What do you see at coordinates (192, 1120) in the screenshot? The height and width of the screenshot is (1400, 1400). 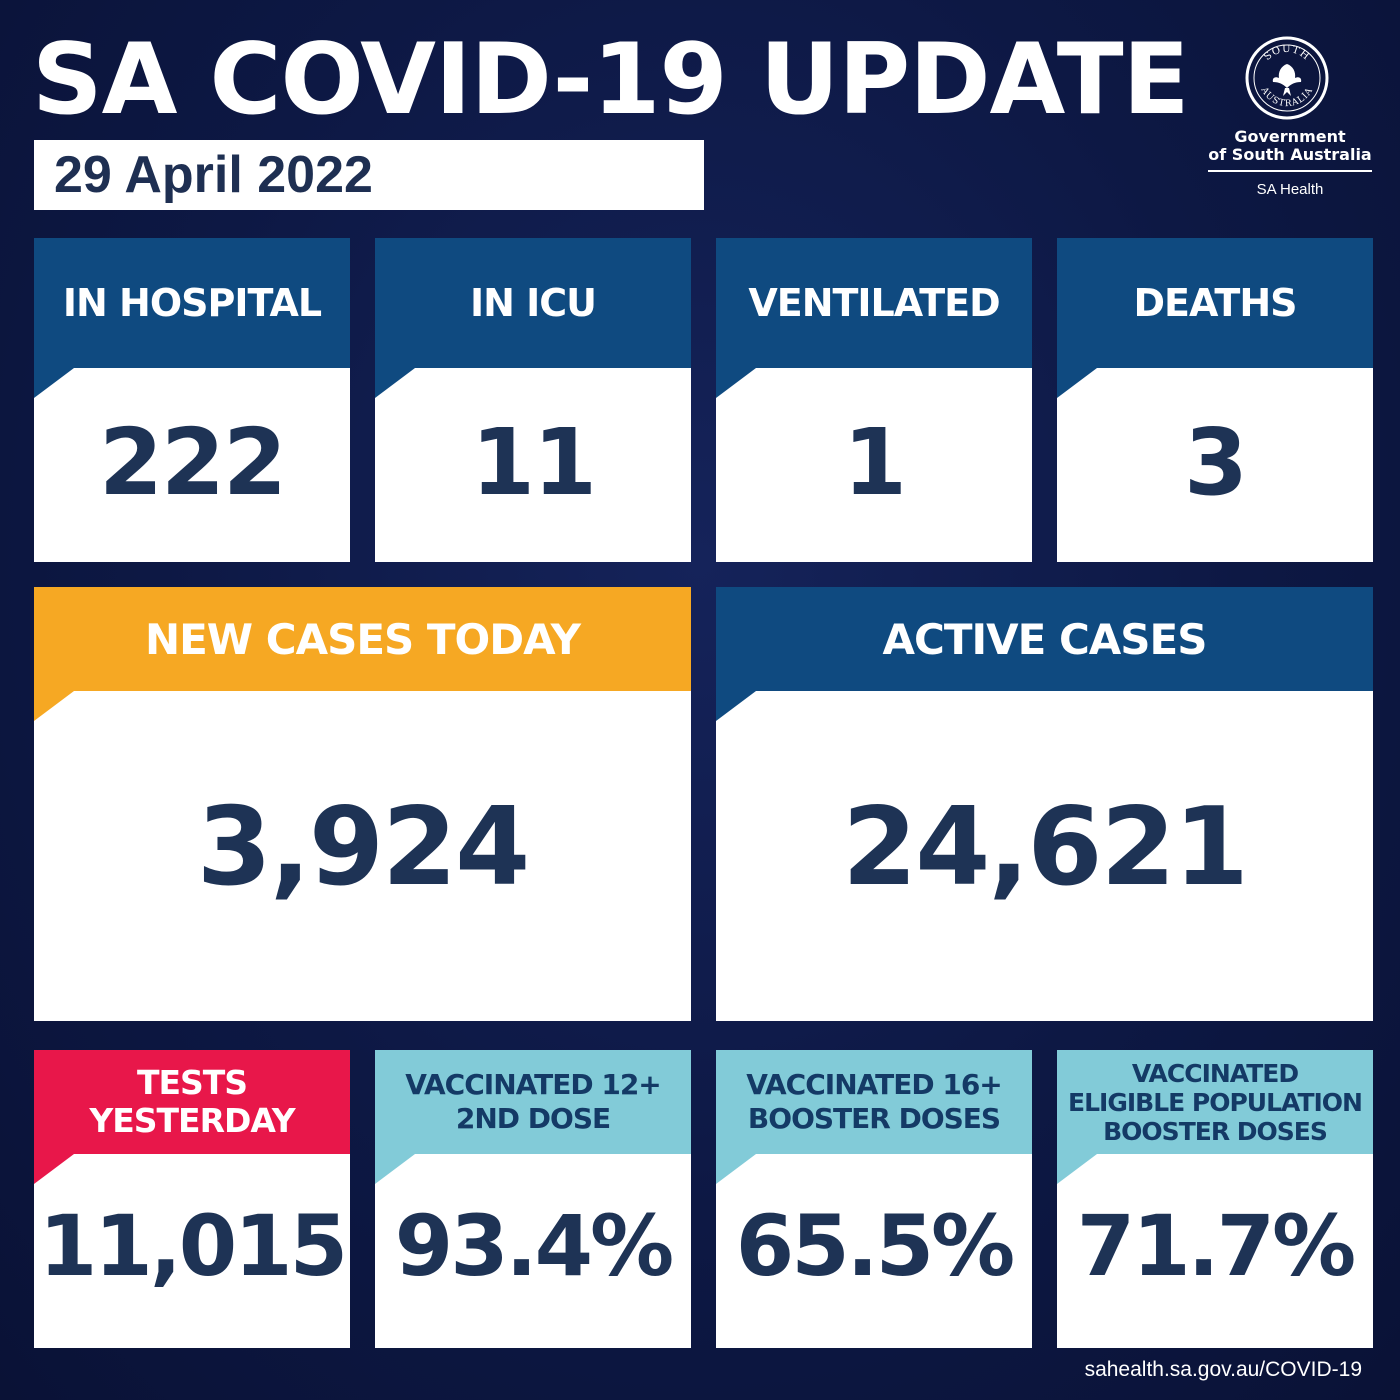 I see `card-label-line: YESTERDAY` at bounding box center [192, 1120].